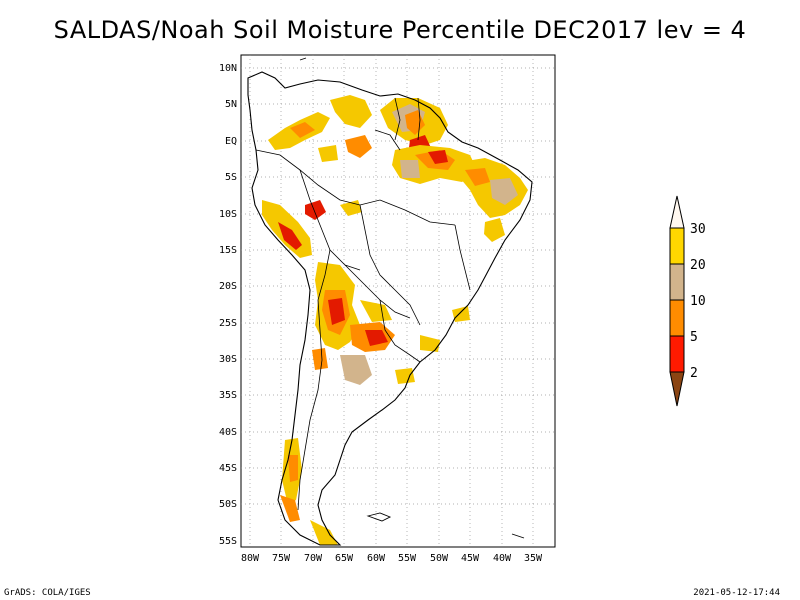 This screenshot has height=600, width=800. Describe the element at coordinates (228, 68) in the screenshot. I see `y-tick-label: 10N` at that location.